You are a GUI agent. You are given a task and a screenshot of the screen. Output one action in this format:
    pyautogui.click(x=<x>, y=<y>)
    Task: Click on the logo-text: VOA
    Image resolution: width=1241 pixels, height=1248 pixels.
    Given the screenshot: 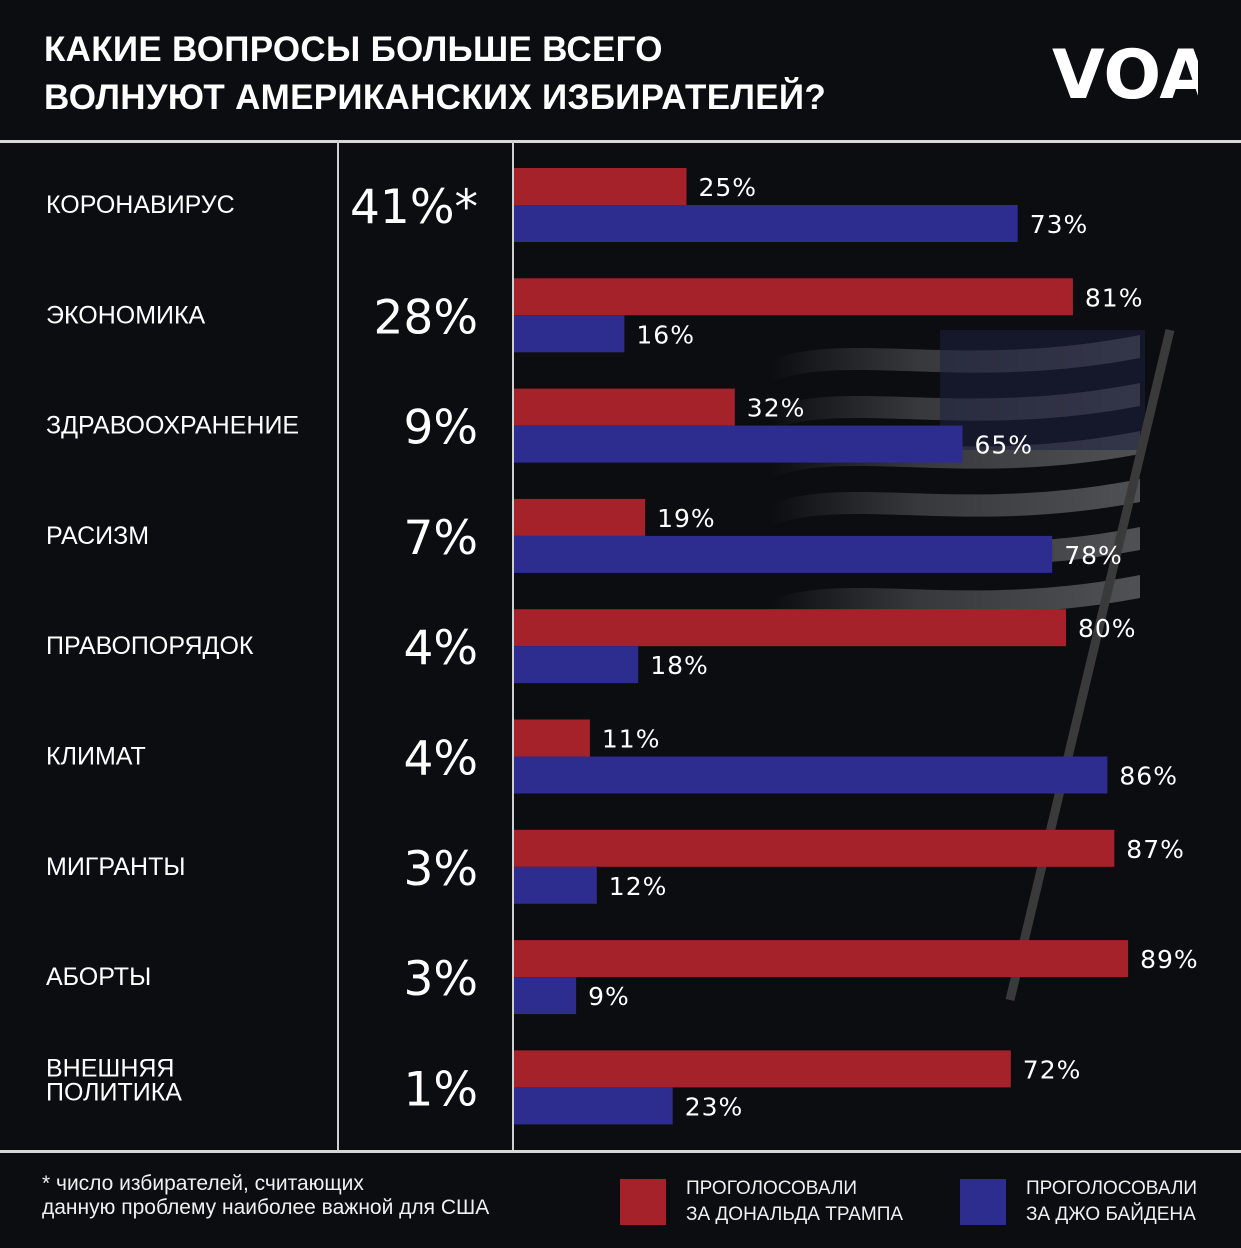 What is the action you would take?
    pyautogui.click(x=1125, y=71)
    